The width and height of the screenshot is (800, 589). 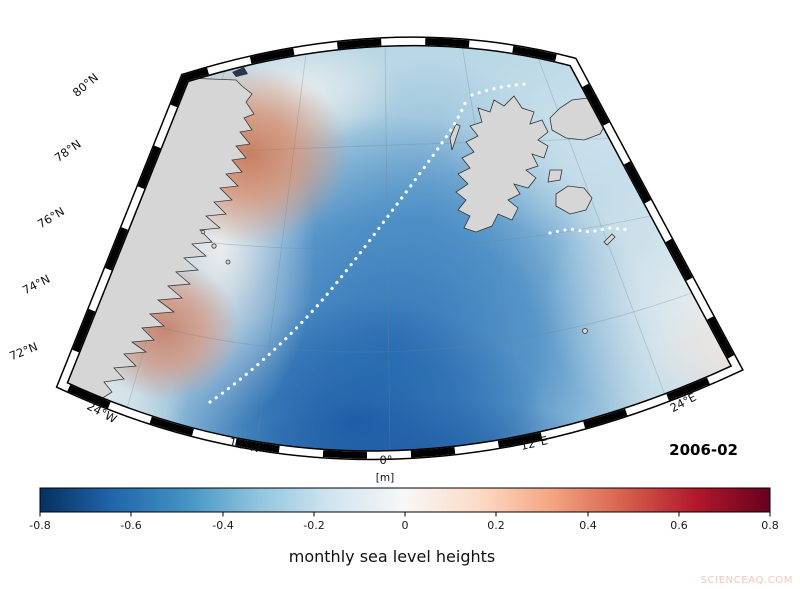 I want to click on colorbar: -0.8 -0.6 -0.4 -0.2 0 0.2 0.4 0.6 0.8, so click(x=404, y=509).